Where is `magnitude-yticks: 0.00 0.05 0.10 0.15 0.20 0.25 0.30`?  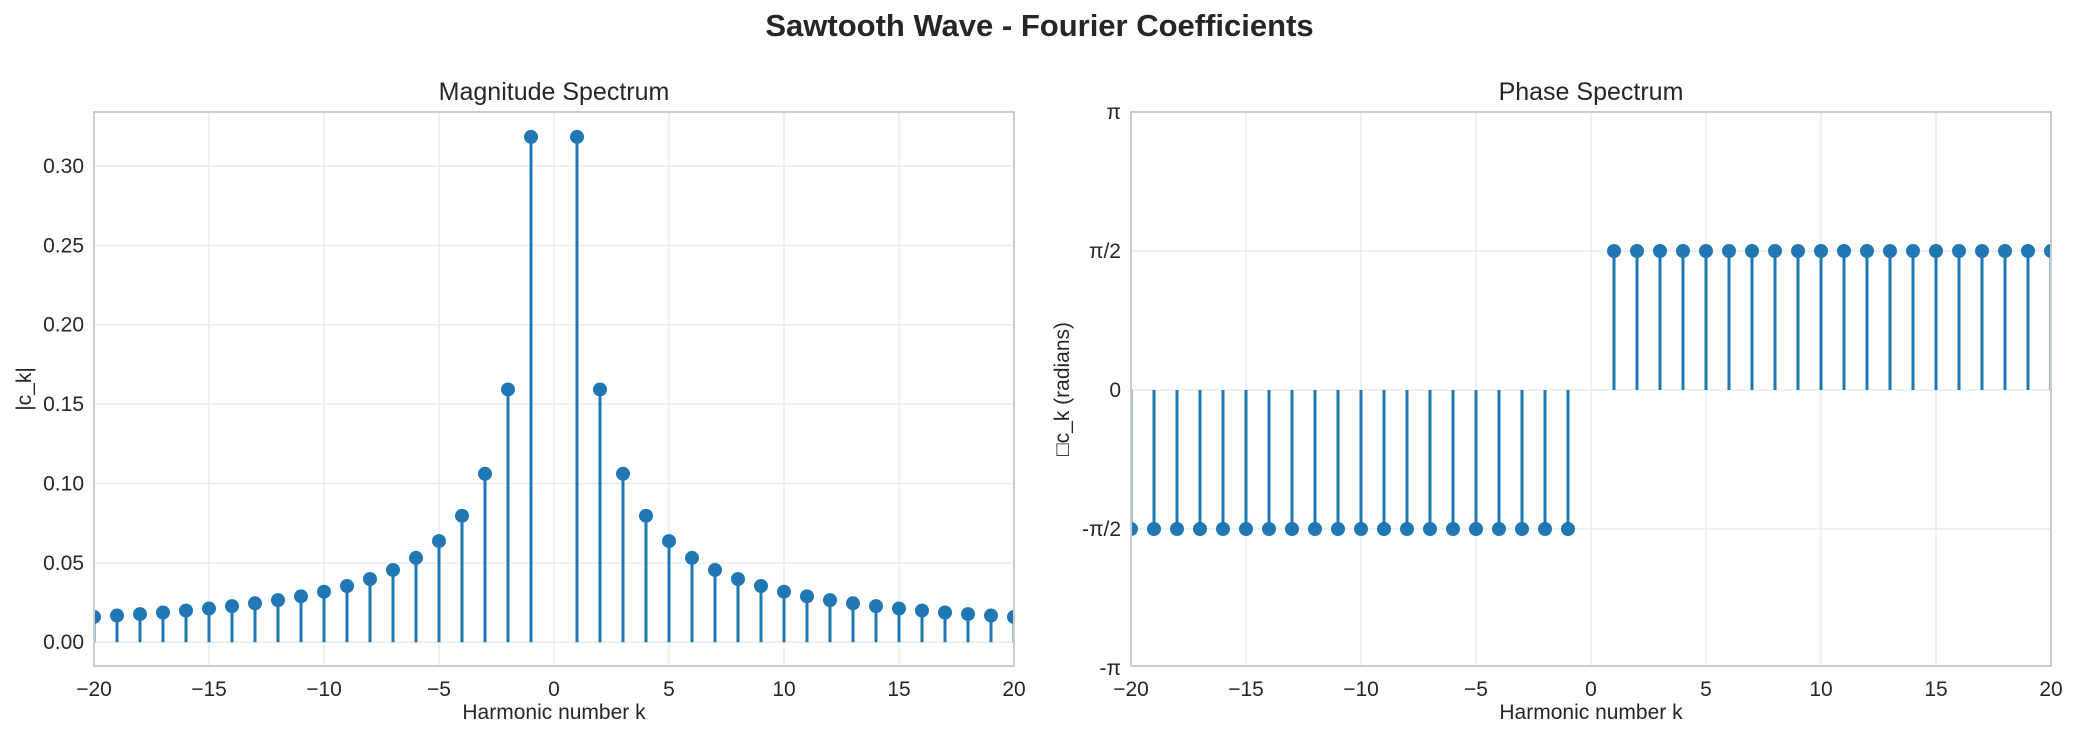 magnitude-yticks: 0.00 0.05 0.10 0.15 0.20 0.25 0.30 is located at coordinates (63, 404).